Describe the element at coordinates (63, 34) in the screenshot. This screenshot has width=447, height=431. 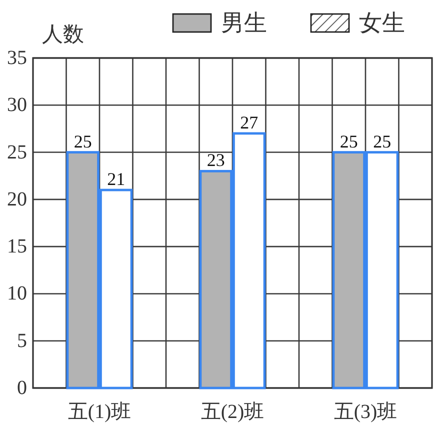
I see `y-axis-title: 人数` at that location.